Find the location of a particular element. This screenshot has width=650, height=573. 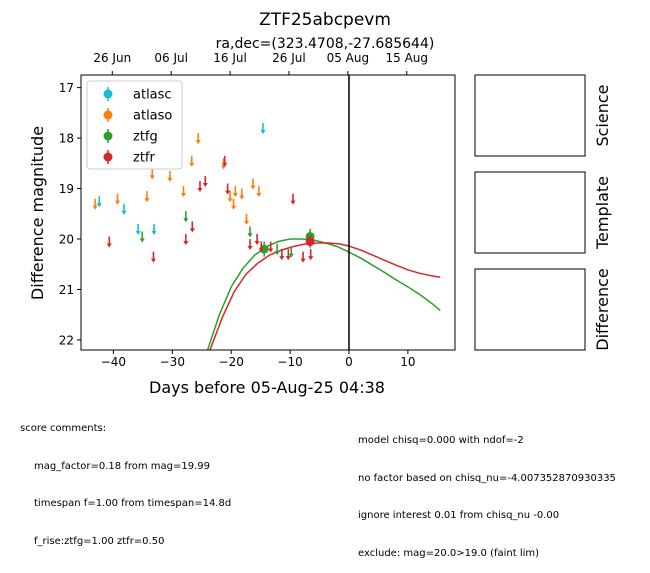

chart-subtitle: ra,dec=(323.4708,-27.685644) is located at coordinates (325, 44).